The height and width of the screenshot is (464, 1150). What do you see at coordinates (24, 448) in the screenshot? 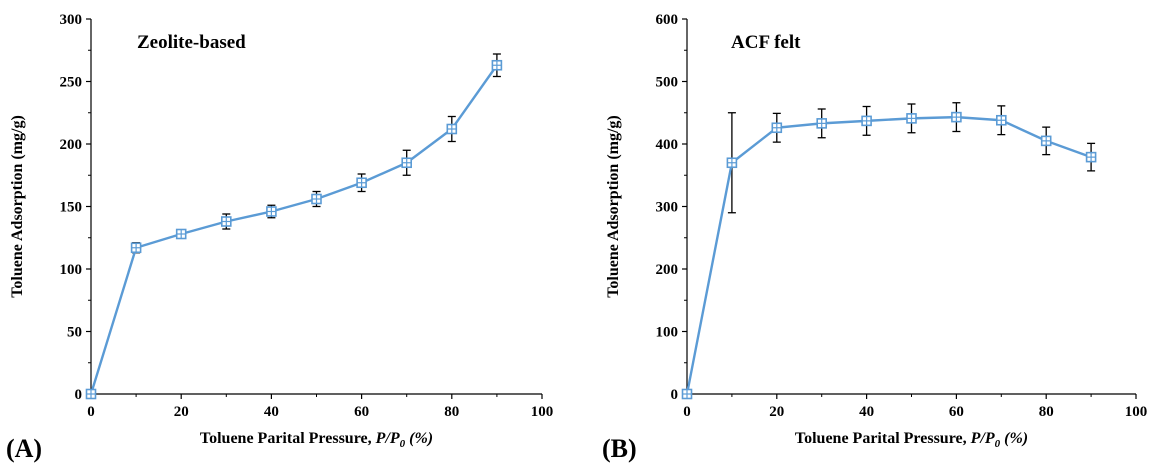
I see `panel-label: (A)` at bounding box center [24, 448].